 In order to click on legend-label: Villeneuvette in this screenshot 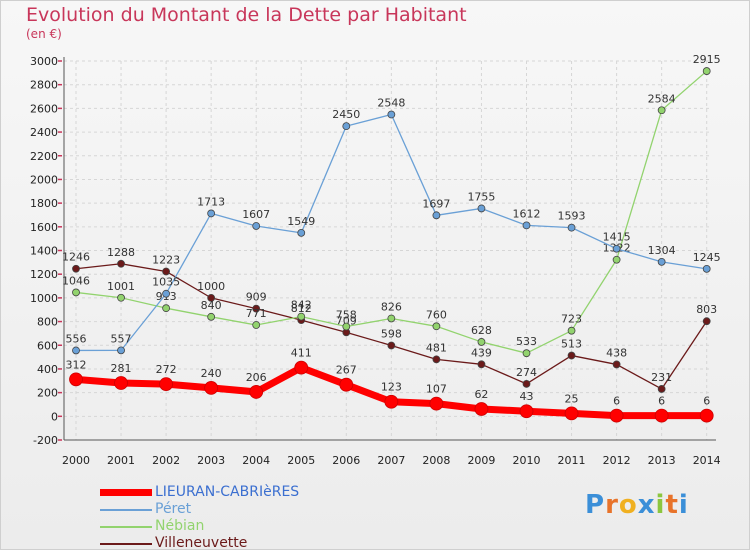, I will do `click(201, 543)`.